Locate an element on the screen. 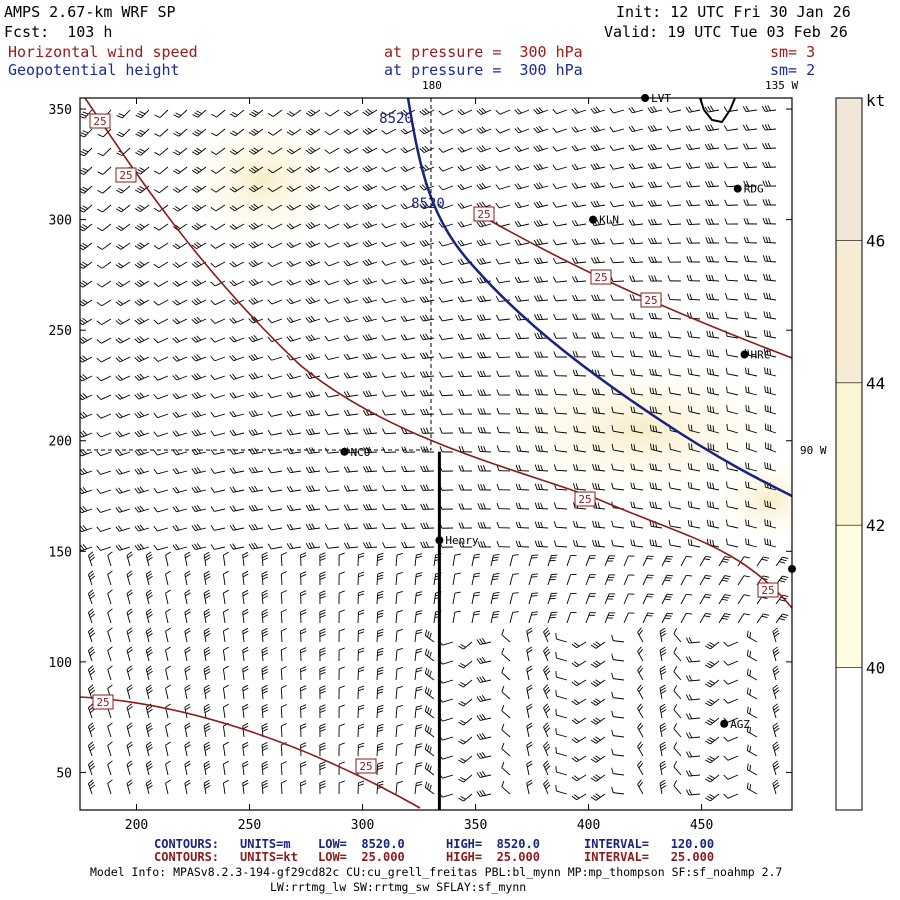  contour-row1-label: CONTOURS: is located at coordinates (187, 844).